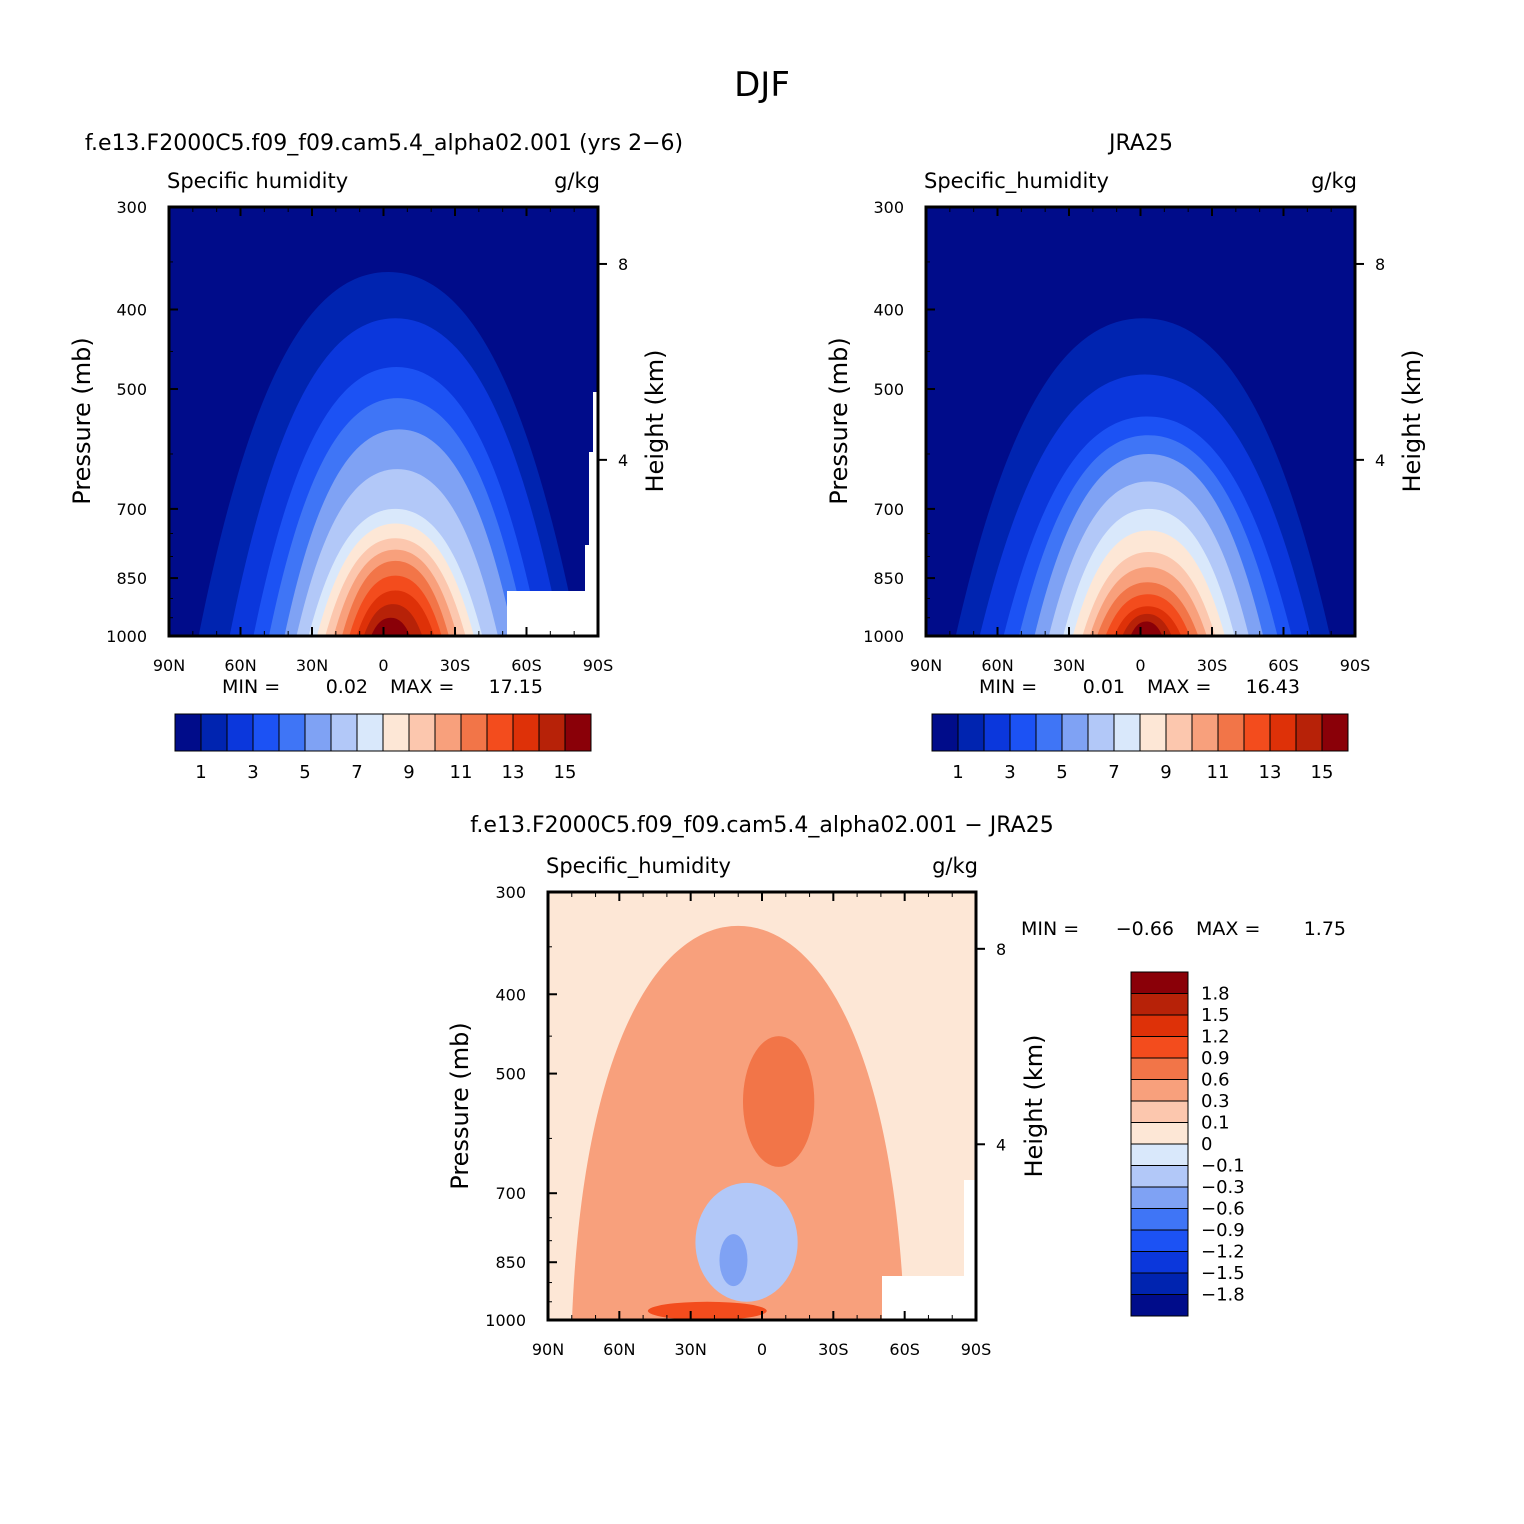 Image resolution: width=1524 pixels, height=1524 pixels. I want to click on lat-tick-label: 30N, so click(1069, 665).